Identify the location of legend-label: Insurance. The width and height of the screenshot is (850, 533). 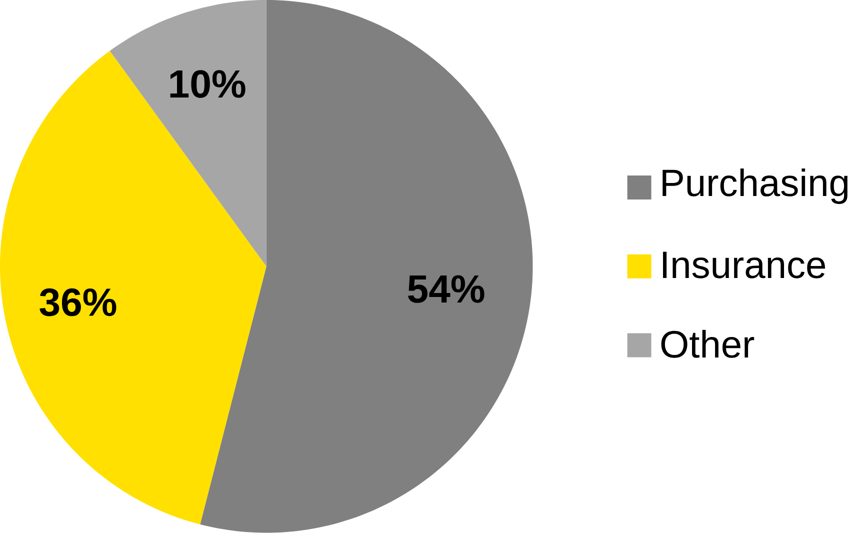
(744, 265).